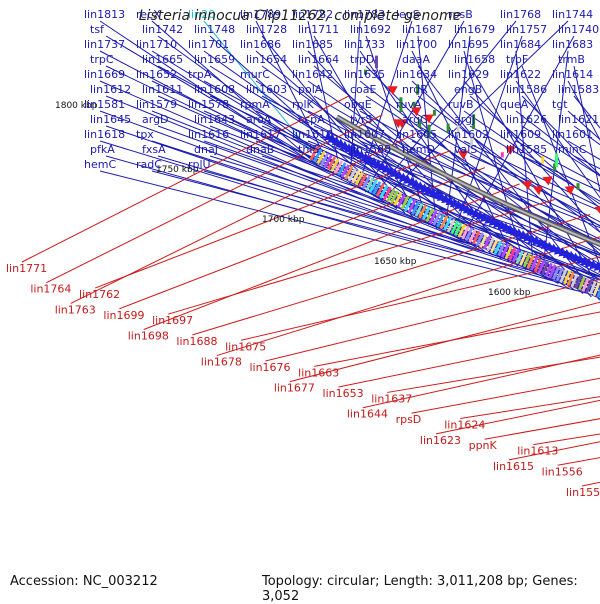  I want to click on forward-gene-label: ccpA, so click(311, 119).